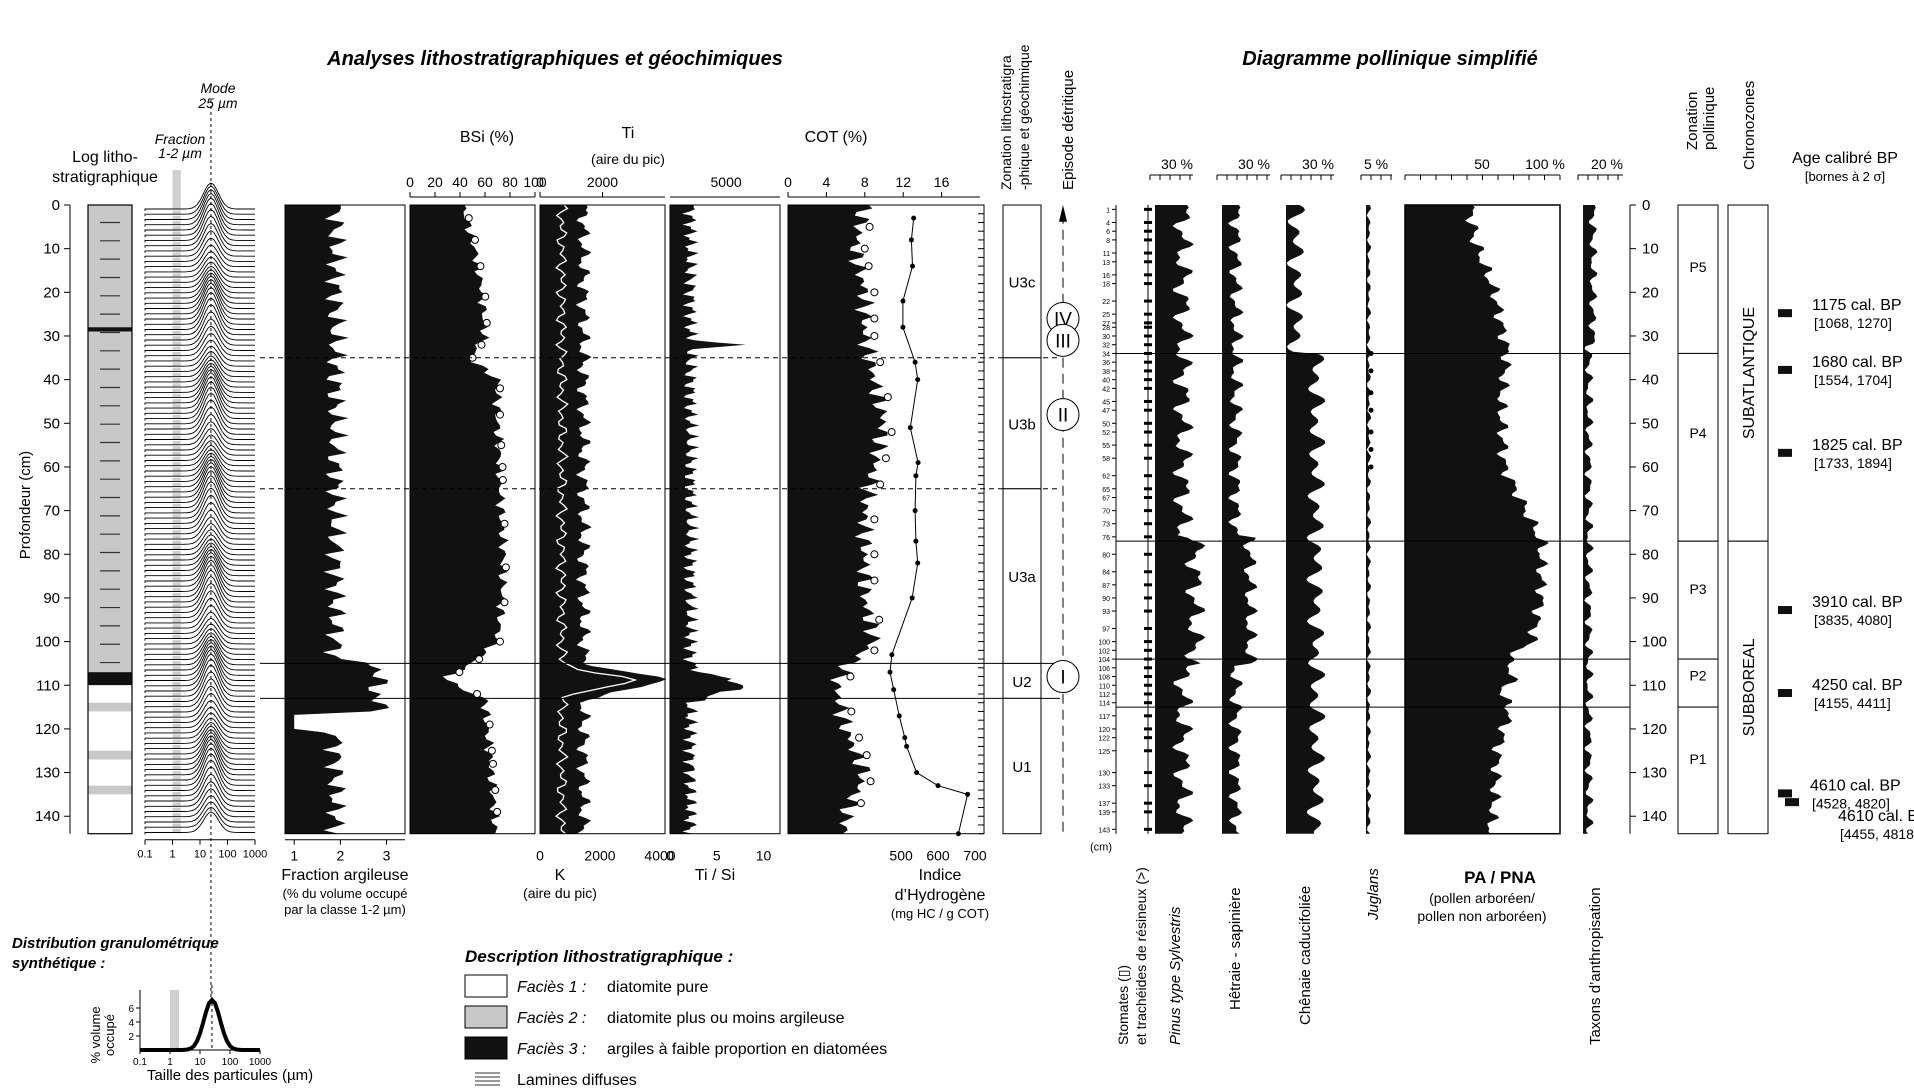 The image size is (1914, 1089). Describe the element at coordinates (938, 856) in the screenshot. I see `hi-tick-label: 600` at that location.